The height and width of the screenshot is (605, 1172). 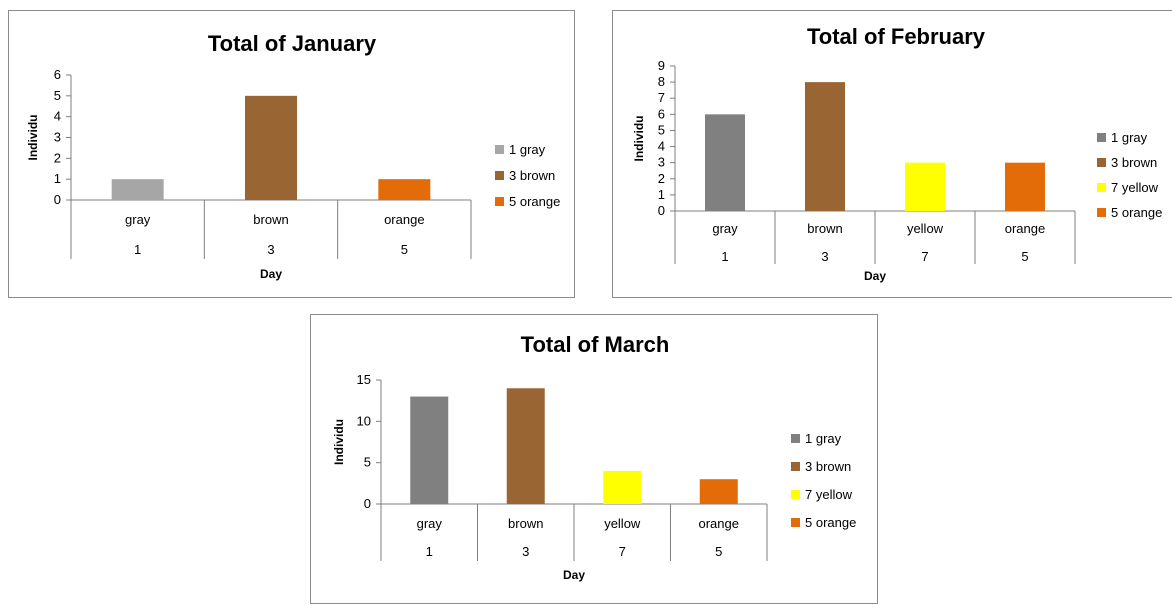 What do you see at coordinates (364, 420) in the screenshot?
I see `y-tick-label: 10` at bounding box center [364, 420].